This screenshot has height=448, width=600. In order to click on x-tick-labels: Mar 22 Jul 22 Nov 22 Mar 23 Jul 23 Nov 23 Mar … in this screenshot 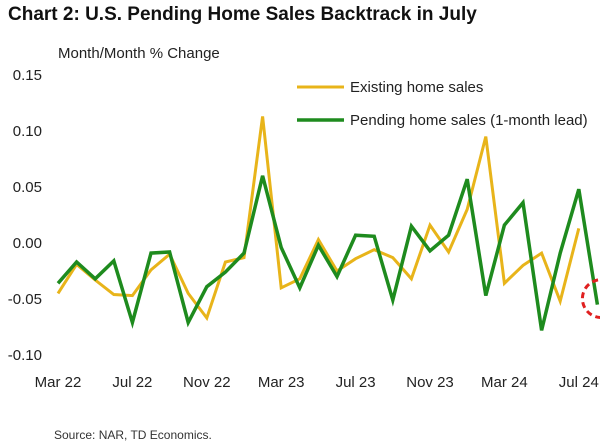, I will do `click(317, 382)`.